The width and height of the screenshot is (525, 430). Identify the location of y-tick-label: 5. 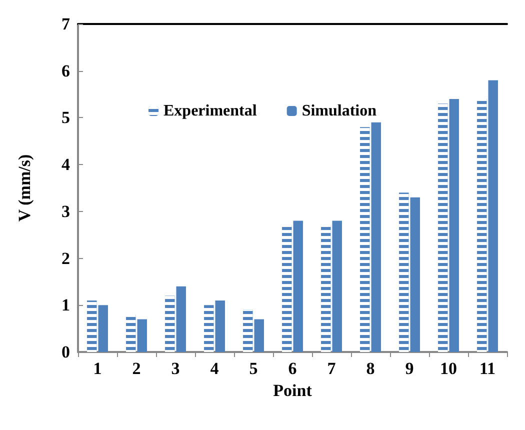
(66, 118).